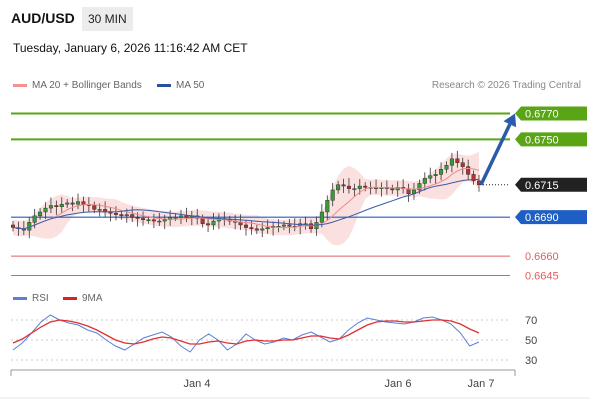 This screenshot has width=590, height=400. I want to click on legend-9ma: 9MA, so click(83, 298).